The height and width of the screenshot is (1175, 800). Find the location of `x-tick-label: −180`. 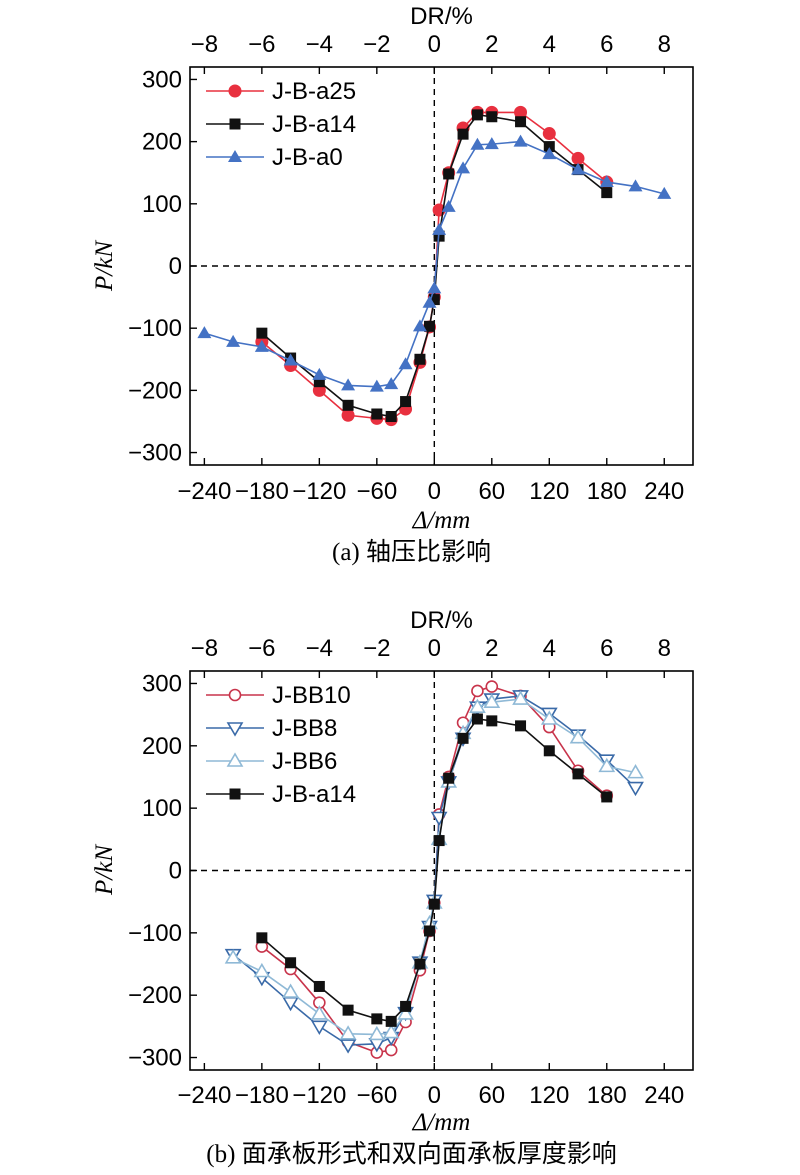

x-tick-label: −180 is located at coordinates (262, 491).